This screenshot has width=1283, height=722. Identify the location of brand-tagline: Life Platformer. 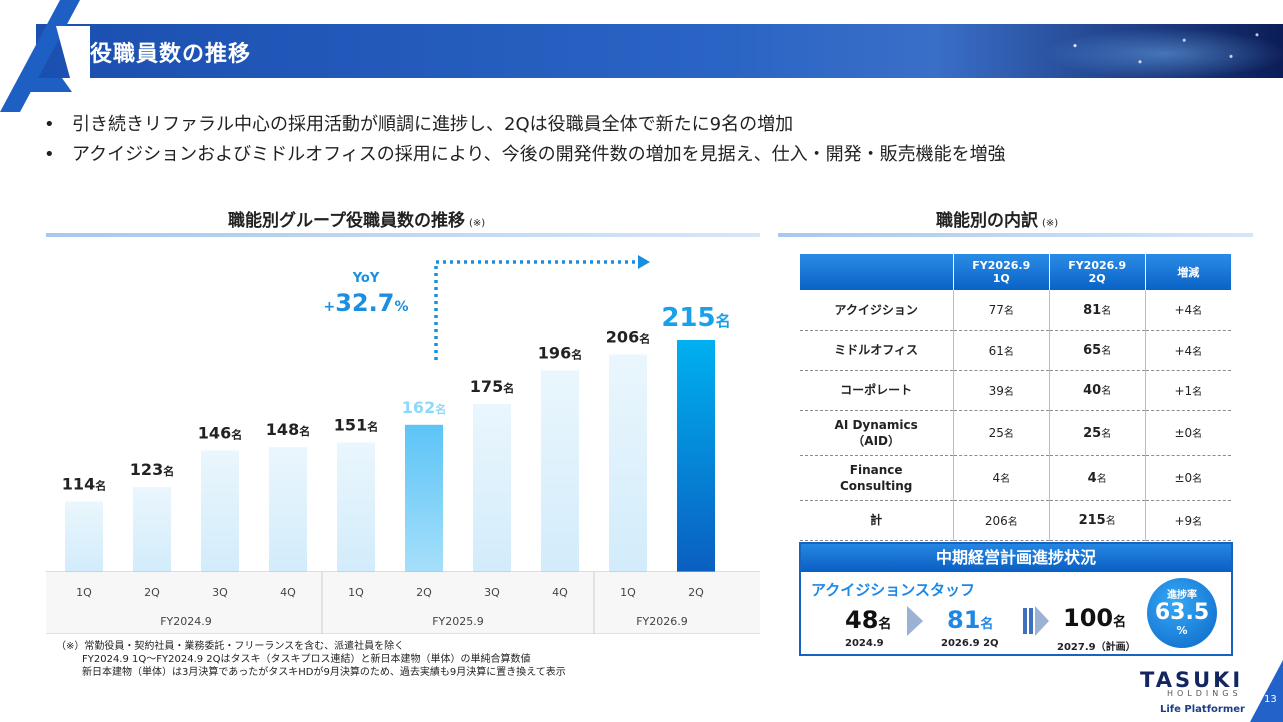
(1202, 709).